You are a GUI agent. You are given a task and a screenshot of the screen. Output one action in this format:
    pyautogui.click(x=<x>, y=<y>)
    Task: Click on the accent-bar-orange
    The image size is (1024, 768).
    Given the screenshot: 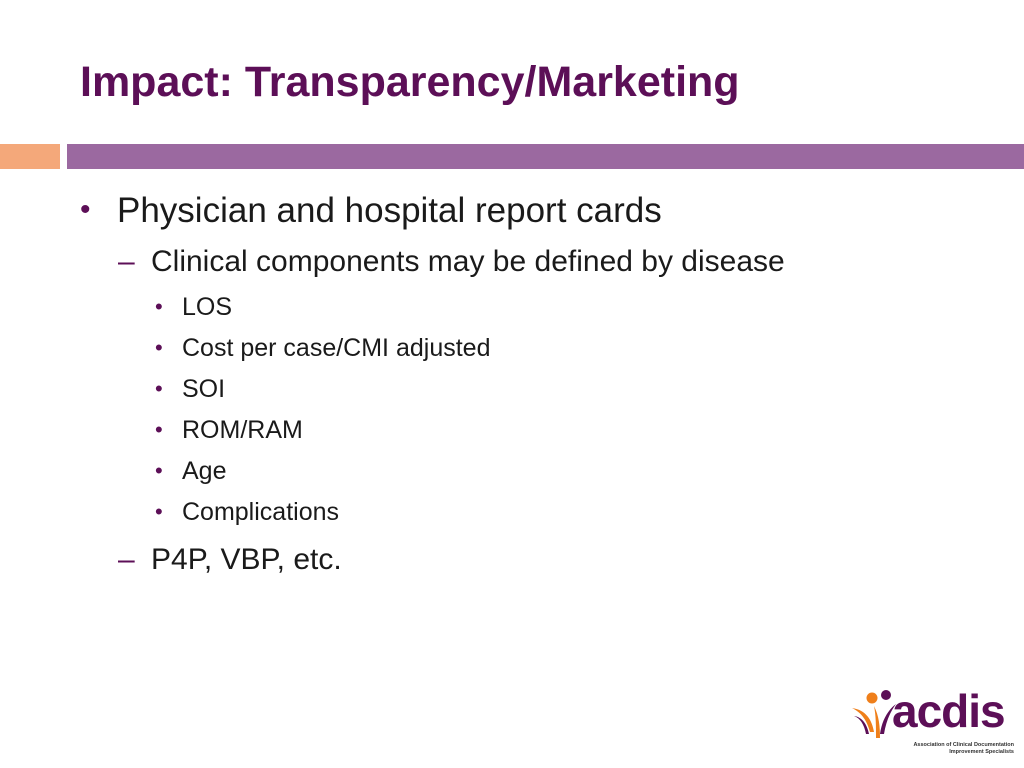 What is the action you would take?
    pyautogui.click(x=30, y=156)
    